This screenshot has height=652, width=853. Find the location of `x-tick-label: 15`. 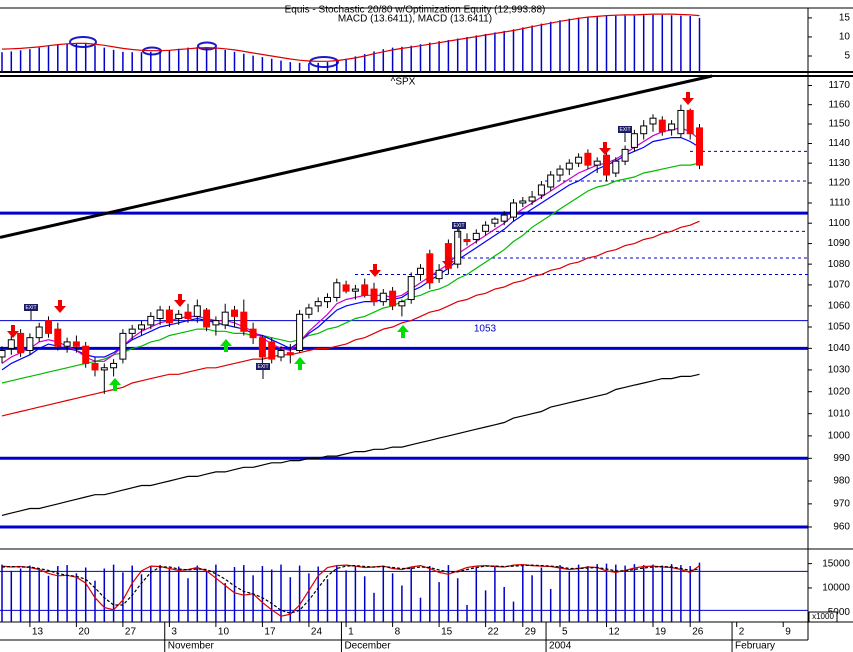

x-tick-label: 15 is located at coordinates (447, 632).